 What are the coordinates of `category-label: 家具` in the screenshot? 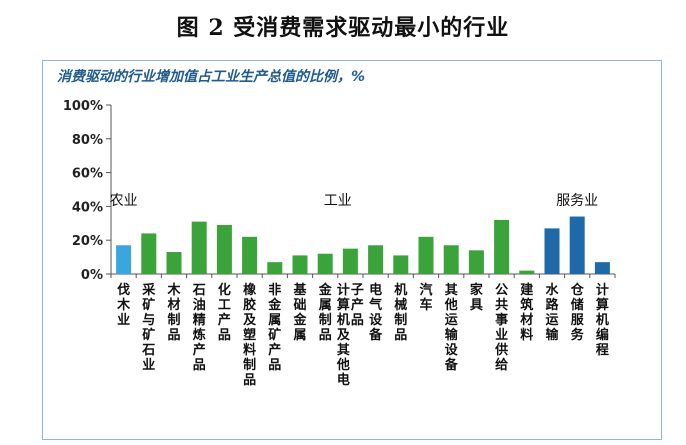 It's located at (477, 297).